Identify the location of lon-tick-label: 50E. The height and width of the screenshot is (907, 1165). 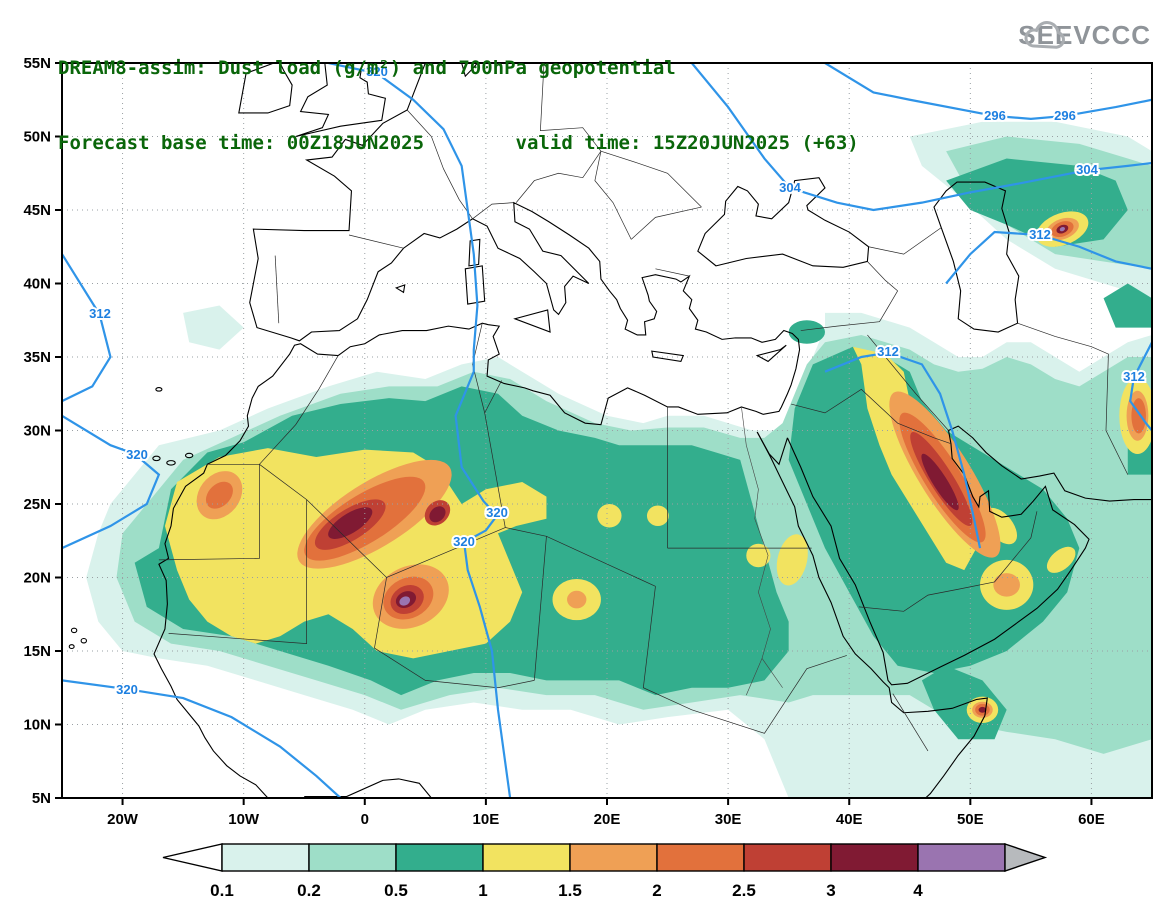
(970, 819).